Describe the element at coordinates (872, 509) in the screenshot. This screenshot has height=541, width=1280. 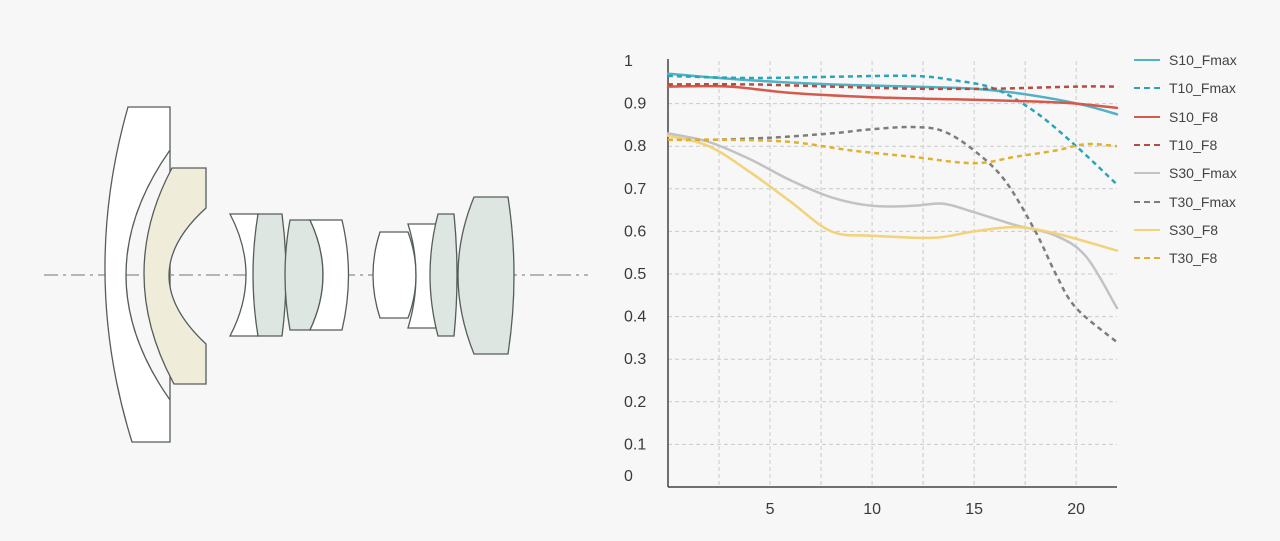
I see `x-tick-label: 10` at that location.